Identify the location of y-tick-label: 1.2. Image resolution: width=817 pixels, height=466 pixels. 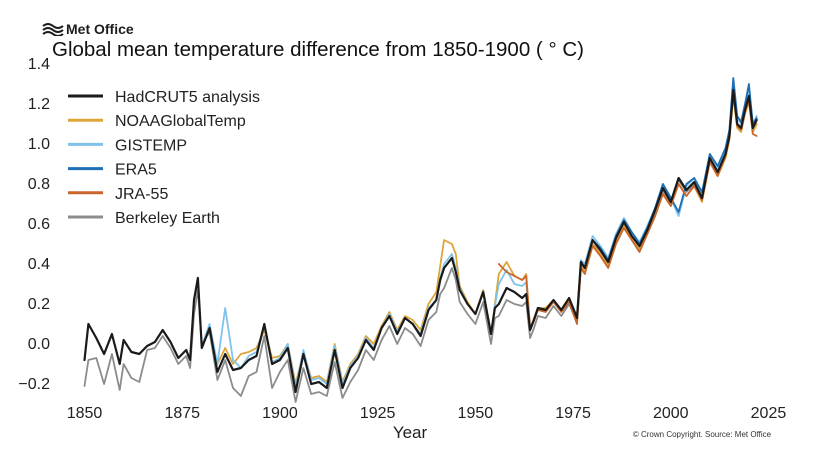
(39, 104).